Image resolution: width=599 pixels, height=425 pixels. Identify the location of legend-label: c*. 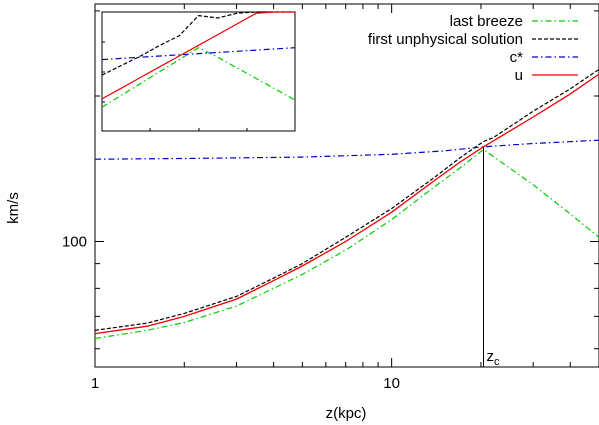
(517, 57).